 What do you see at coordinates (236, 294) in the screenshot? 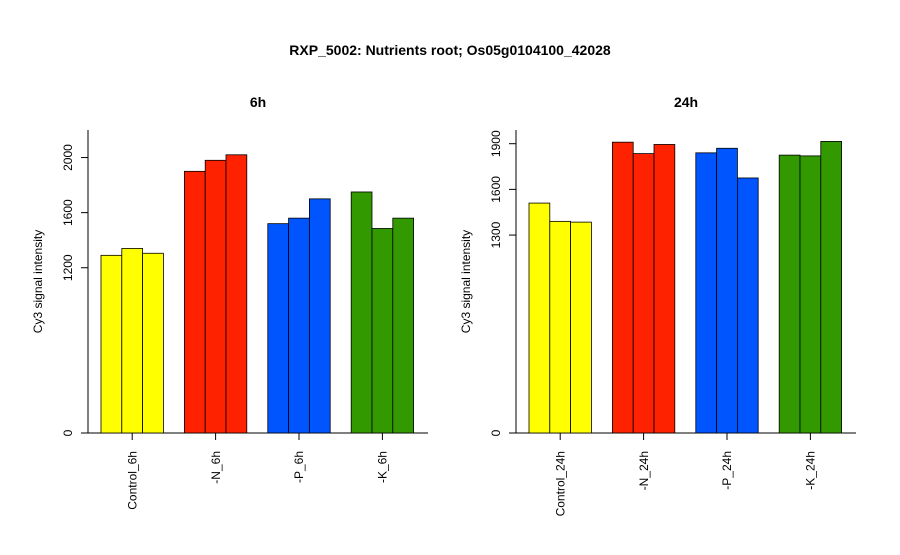
I see `bar--n-6h-3` at bounding box center [236, 294].